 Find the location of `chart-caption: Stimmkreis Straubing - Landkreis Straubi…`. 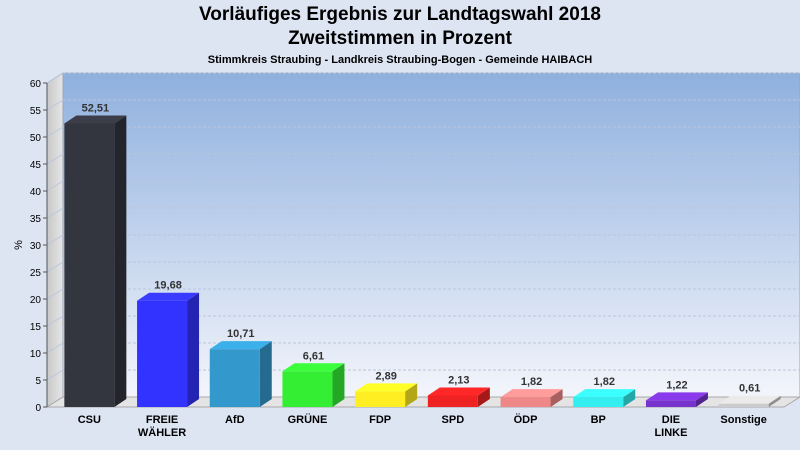

chart-caption: Stimmkreis Straubing - Landkreis Straubi… is located at coordinates (400, 60).